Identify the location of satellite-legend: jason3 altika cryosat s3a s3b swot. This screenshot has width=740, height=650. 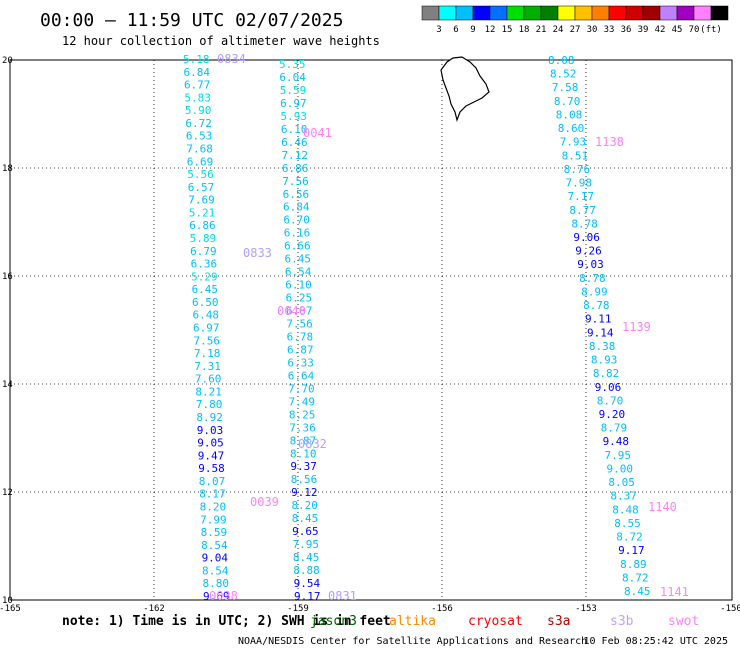
(504, 621).